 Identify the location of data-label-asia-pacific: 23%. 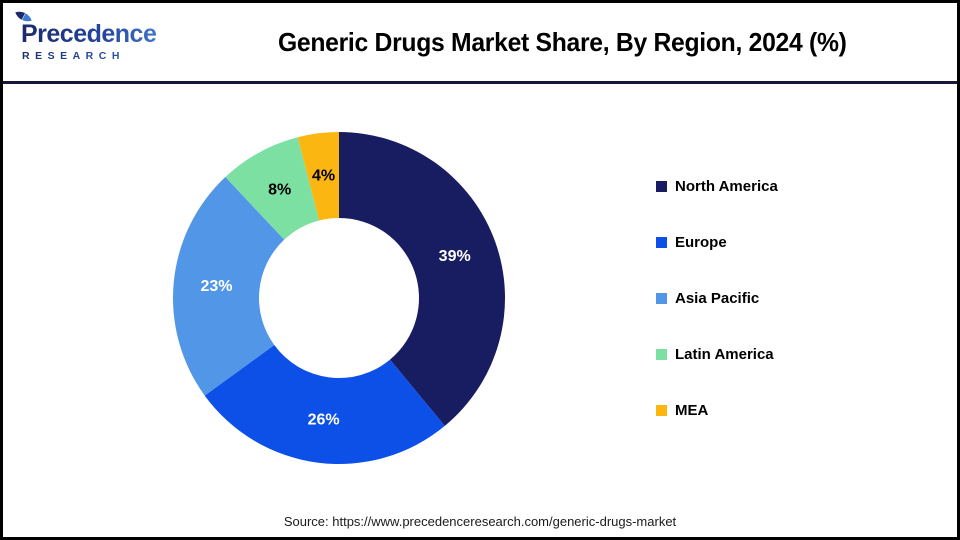
(216, 286).